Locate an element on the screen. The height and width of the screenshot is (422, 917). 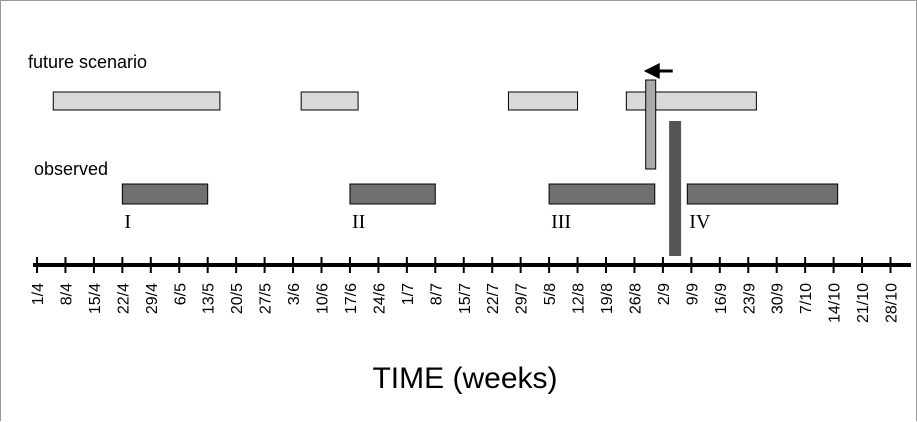
tick-label: 13/5 is located at coordinates (209, 298).